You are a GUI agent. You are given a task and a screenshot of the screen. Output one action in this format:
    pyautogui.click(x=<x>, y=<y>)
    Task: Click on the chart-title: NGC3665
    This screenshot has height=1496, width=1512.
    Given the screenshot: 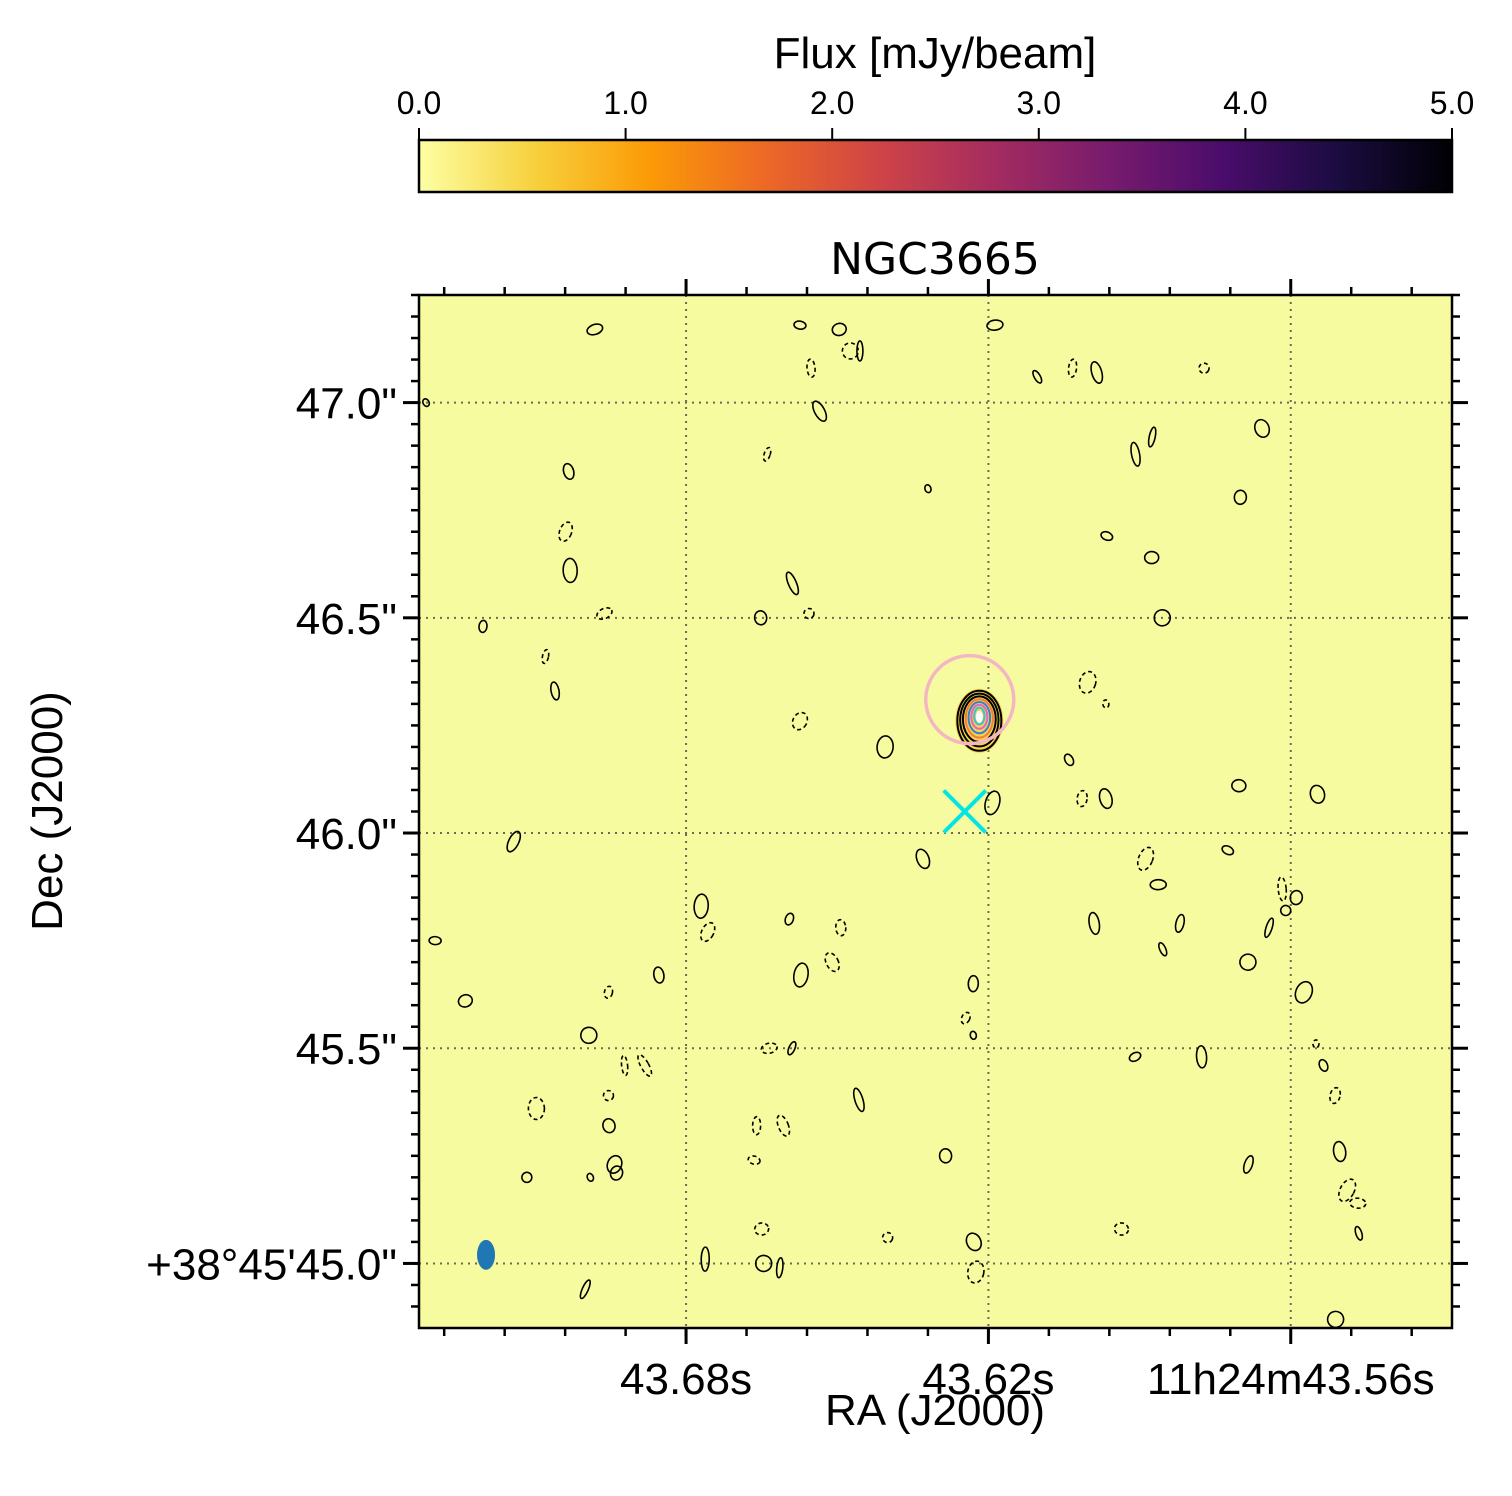 What is the action you would take?
    pyautogui.click(x=935, y=259)
    